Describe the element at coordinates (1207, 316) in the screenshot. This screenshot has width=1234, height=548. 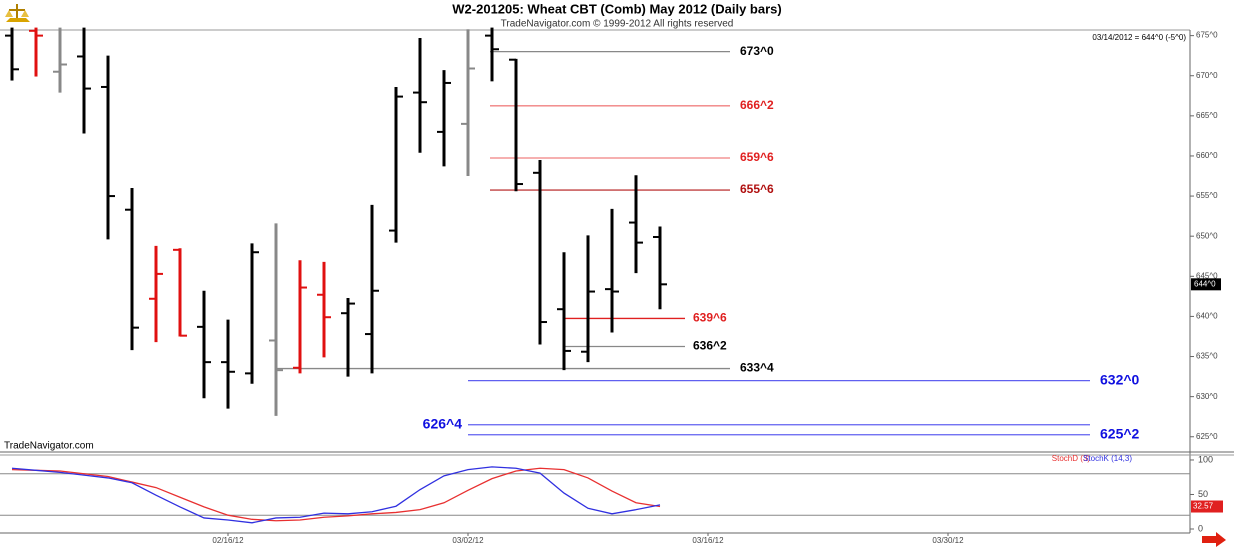
I see `y-tick-label: 640^0` at that location.